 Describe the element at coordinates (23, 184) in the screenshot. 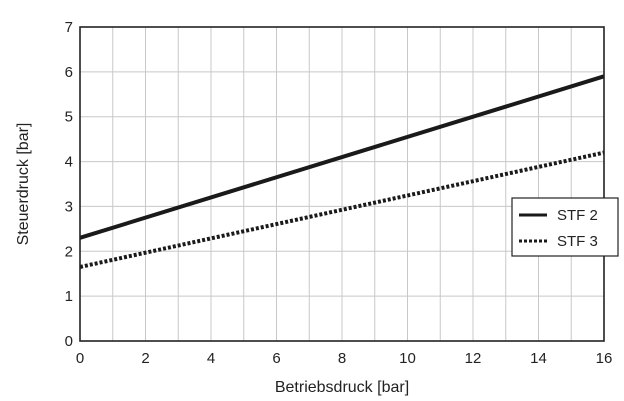

I see `y-axis-label: Steuerdruck [bar]` at that location.